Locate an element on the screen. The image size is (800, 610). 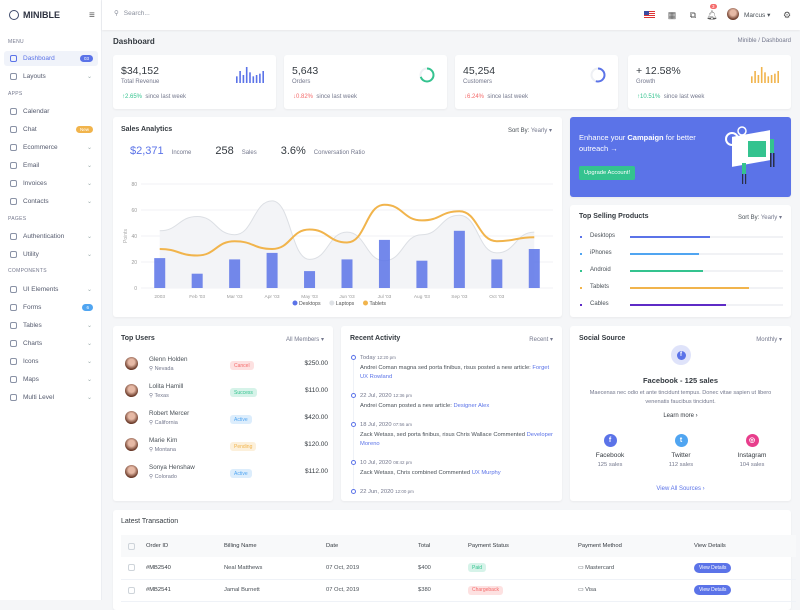
learn-more-link: Learn more › is located at coordinates (680, 416).